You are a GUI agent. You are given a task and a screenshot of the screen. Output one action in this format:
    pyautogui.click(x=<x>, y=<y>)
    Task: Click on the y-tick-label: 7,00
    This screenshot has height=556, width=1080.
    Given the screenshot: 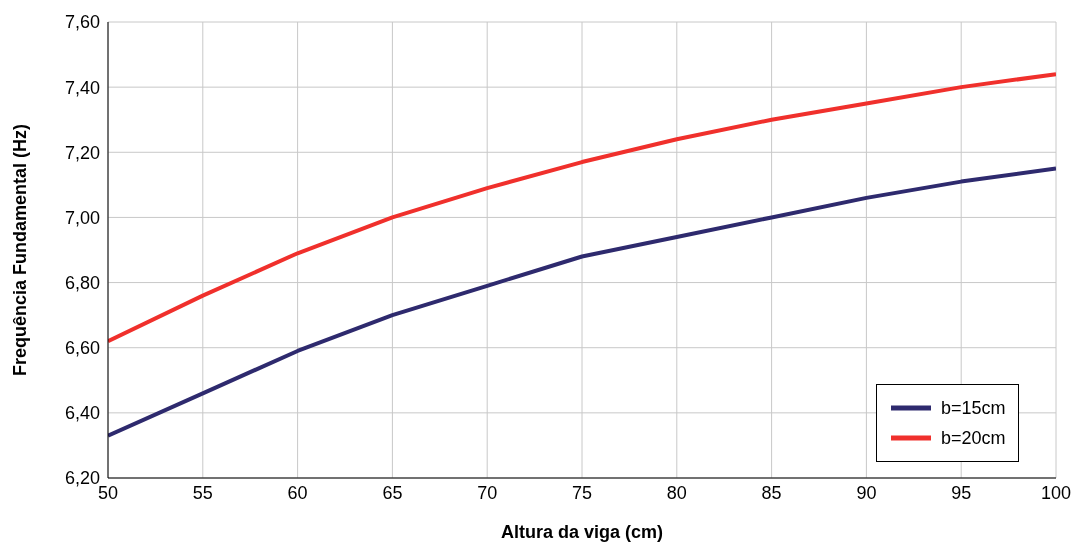 What is the action you would take?
    pyautogui.click(x=82, y=217)
    